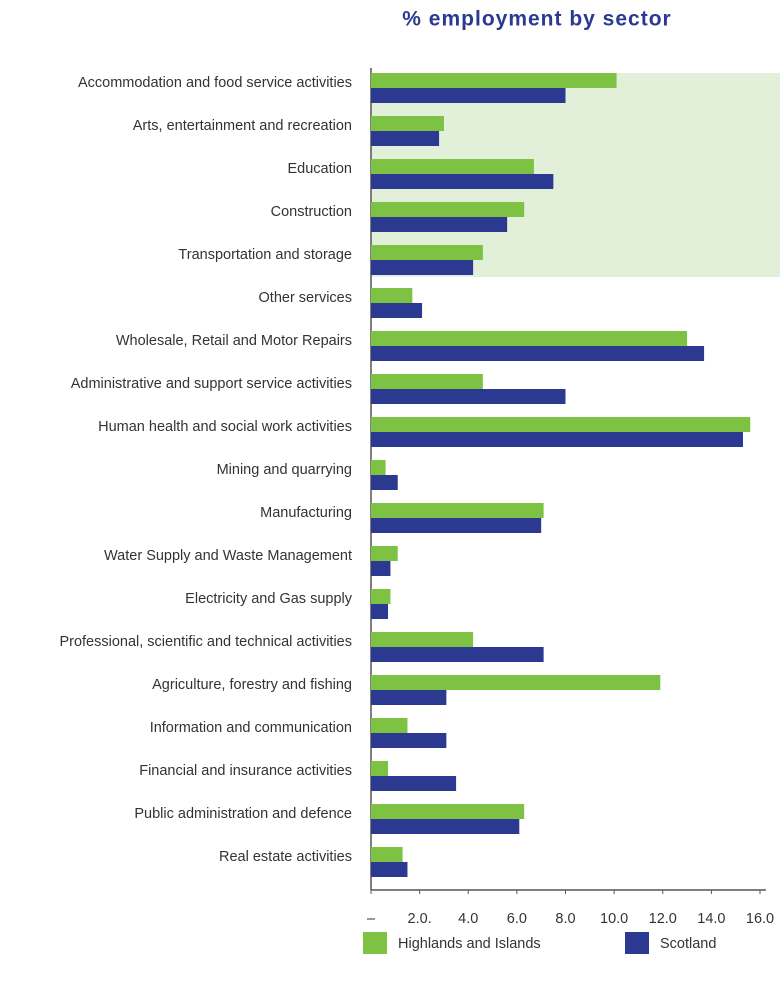 The height and width of the screenshot is (982, 780). Describe the element at coordinates (420, 919) in the screenshot. I see `x-tick-label: 2.0.` at that location.